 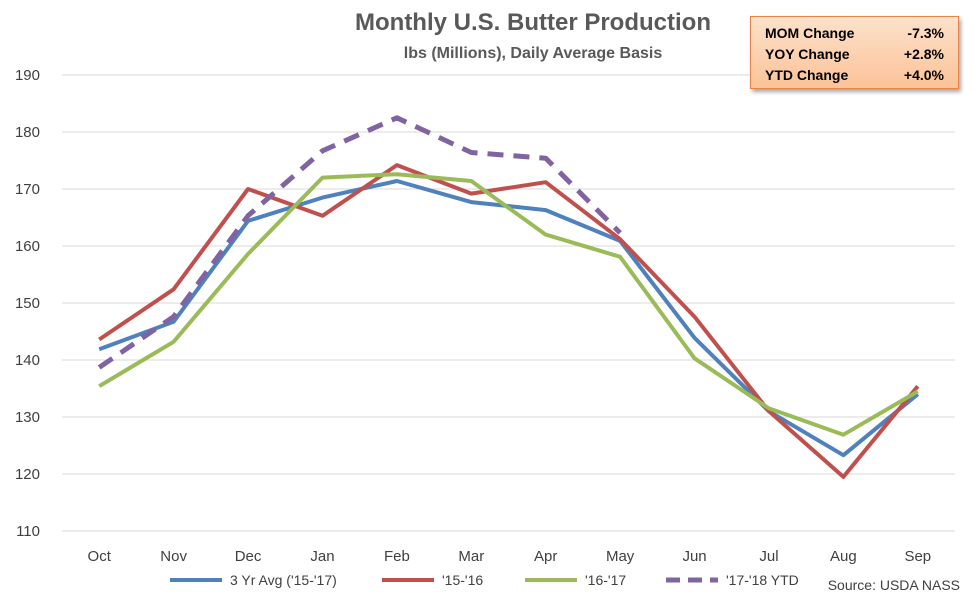 What do you see at coordinates (27, 246) in the screenshot?
I see `y-tick-label: 160` at bounding box center [27, 246].